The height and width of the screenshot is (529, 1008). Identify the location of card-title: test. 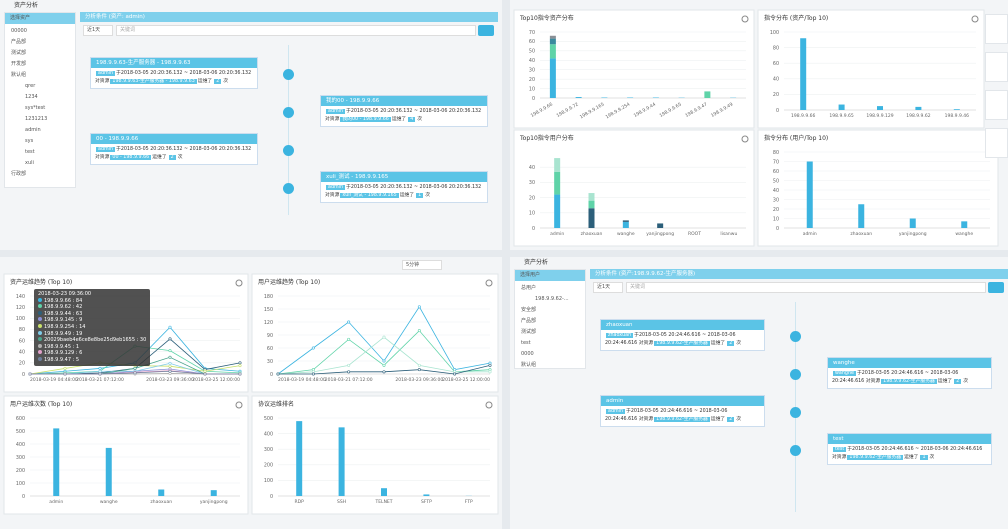
(909, 439).